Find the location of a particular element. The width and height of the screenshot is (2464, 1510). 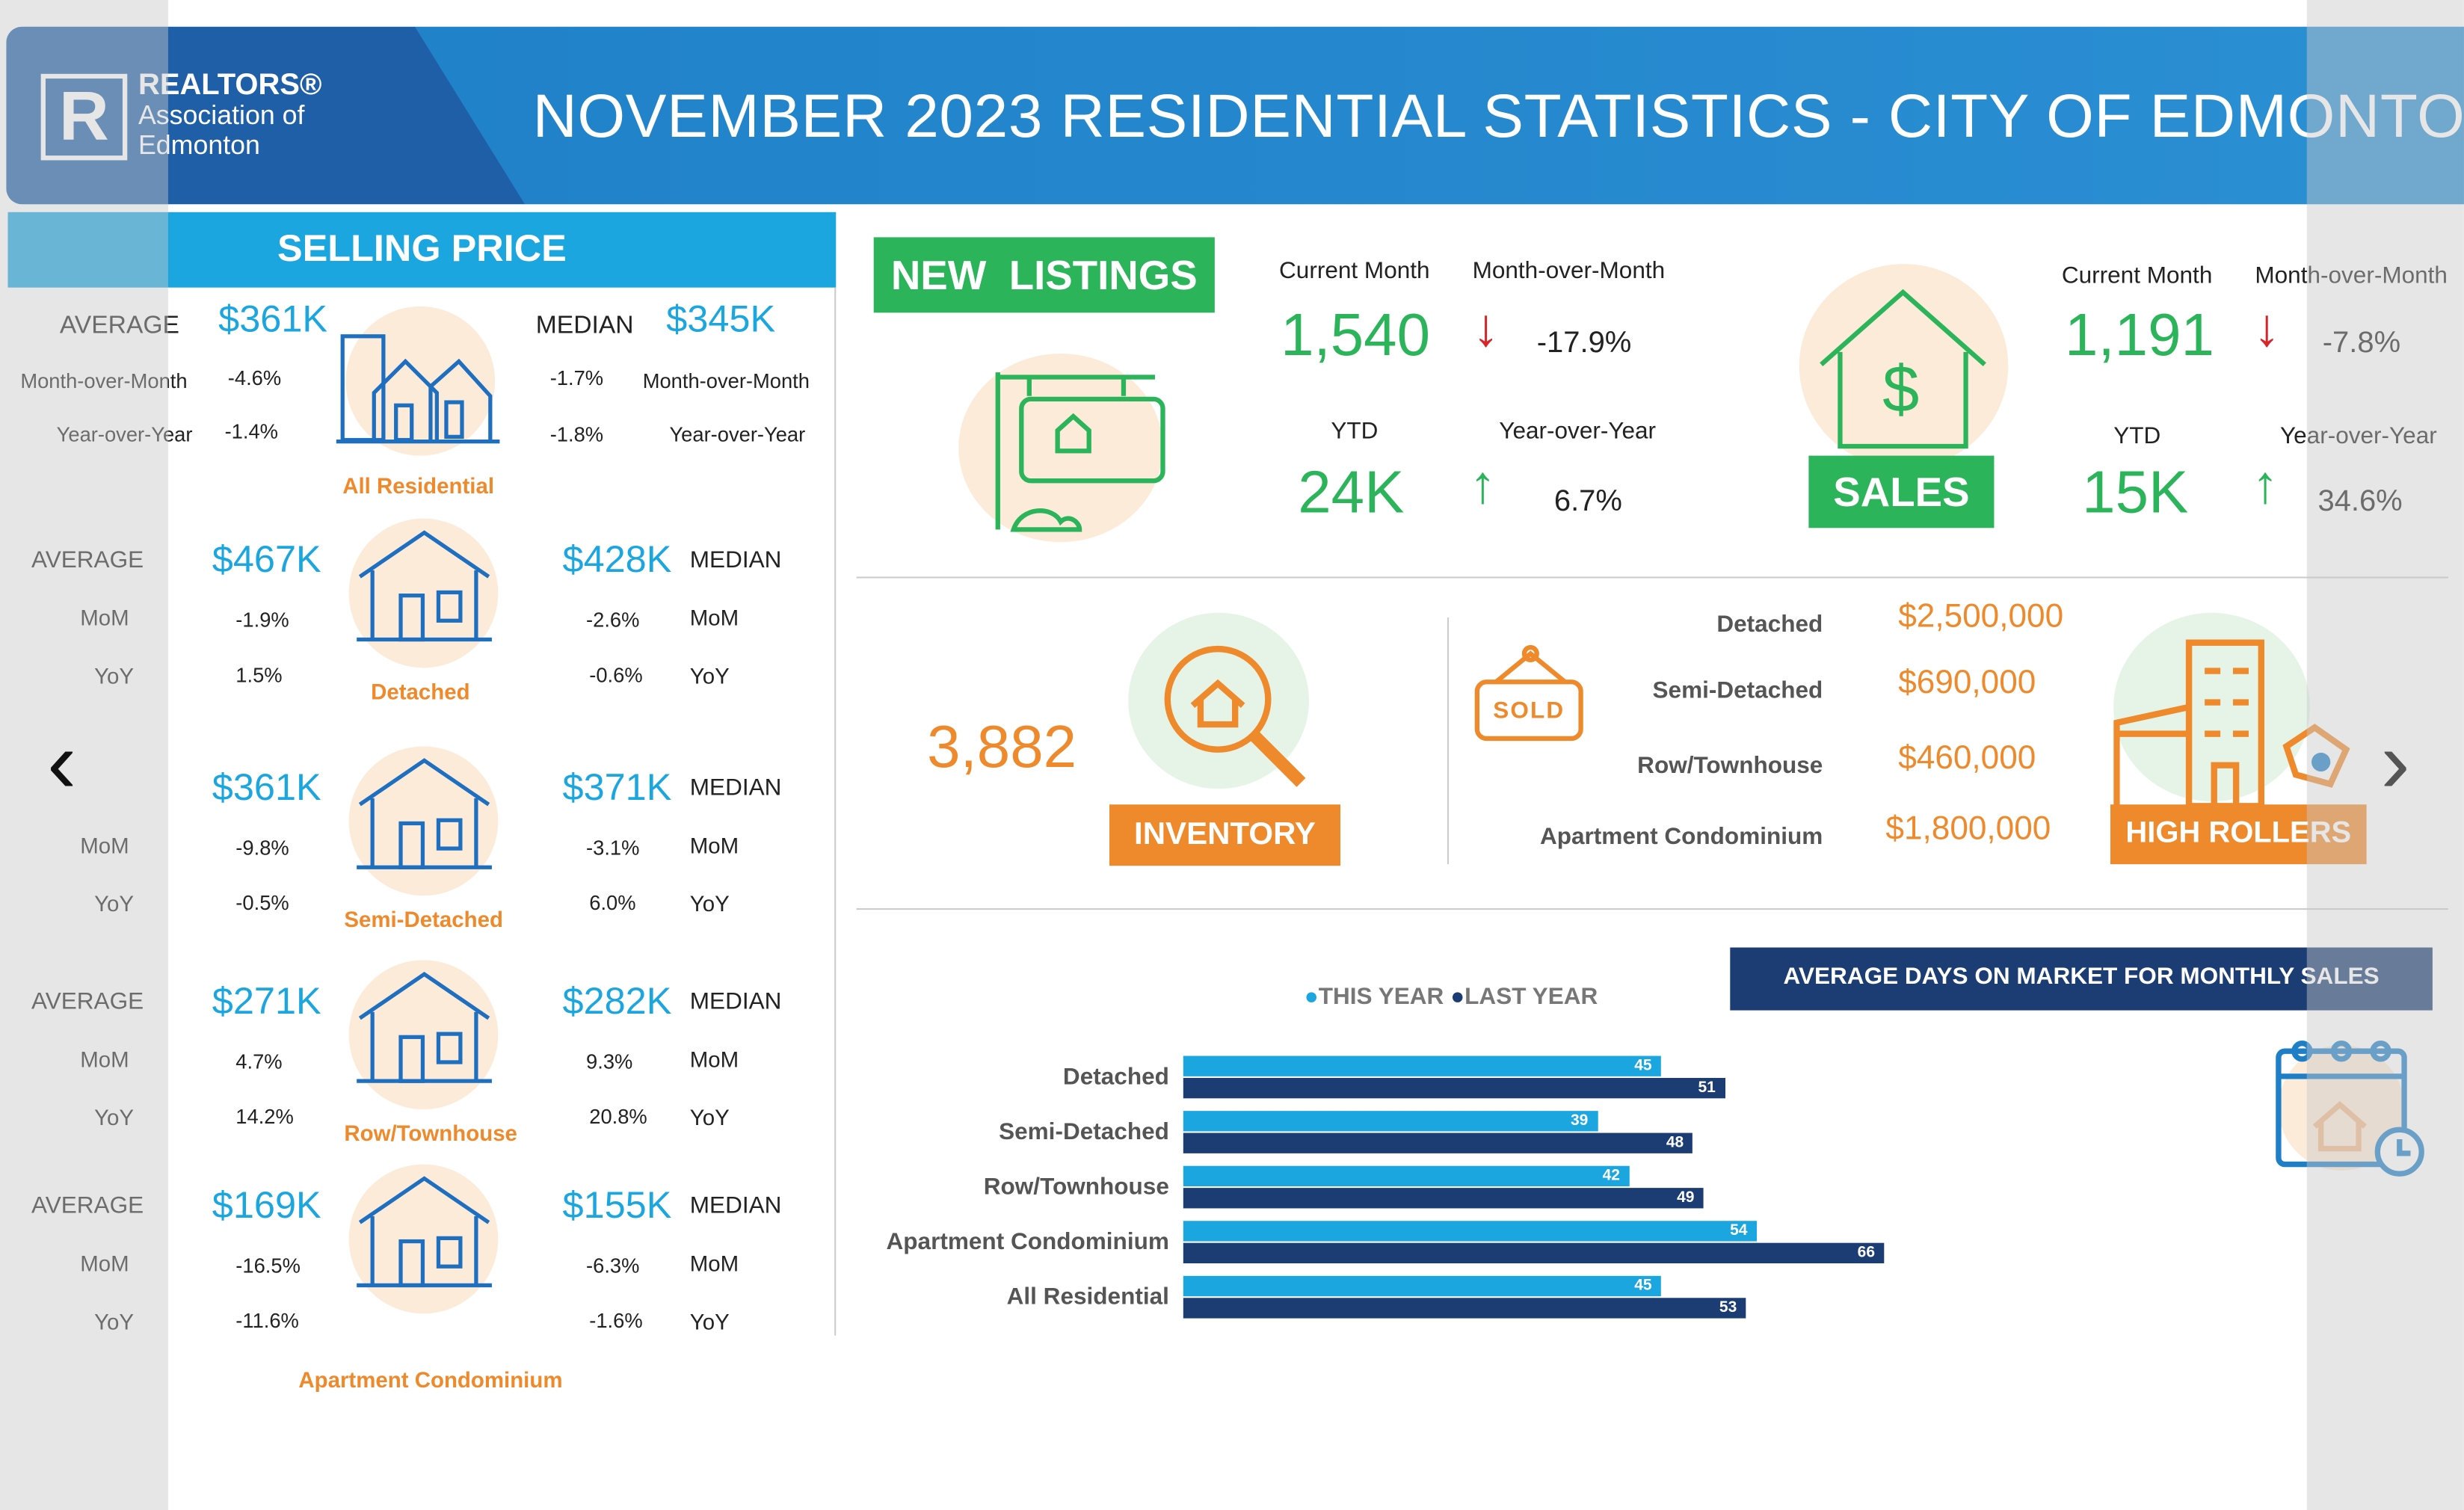

median-value: $371K is located at coordinates (617, 788).